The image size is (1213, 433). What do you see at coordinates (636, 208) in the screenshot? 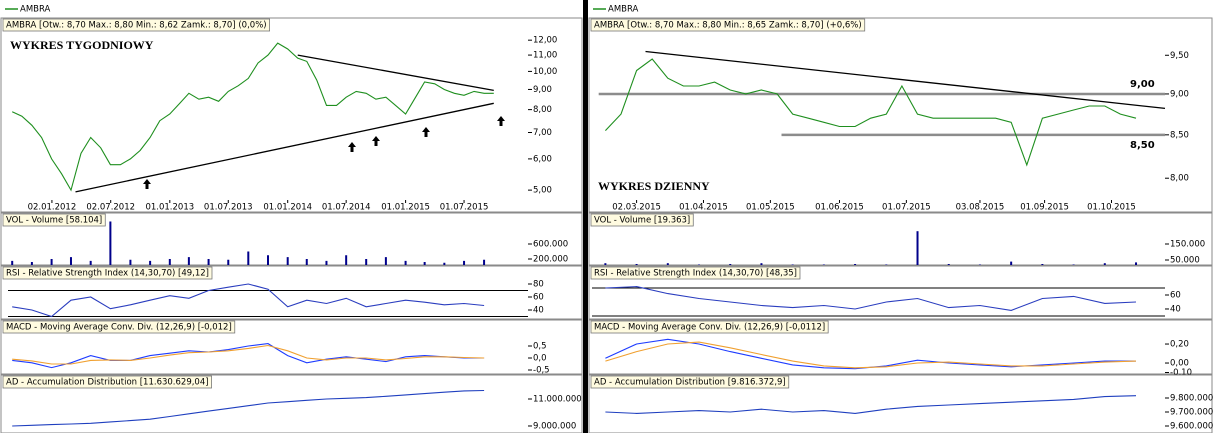
I see `x-tick-label: 02.03.2015` at bounding box center [636, 208].